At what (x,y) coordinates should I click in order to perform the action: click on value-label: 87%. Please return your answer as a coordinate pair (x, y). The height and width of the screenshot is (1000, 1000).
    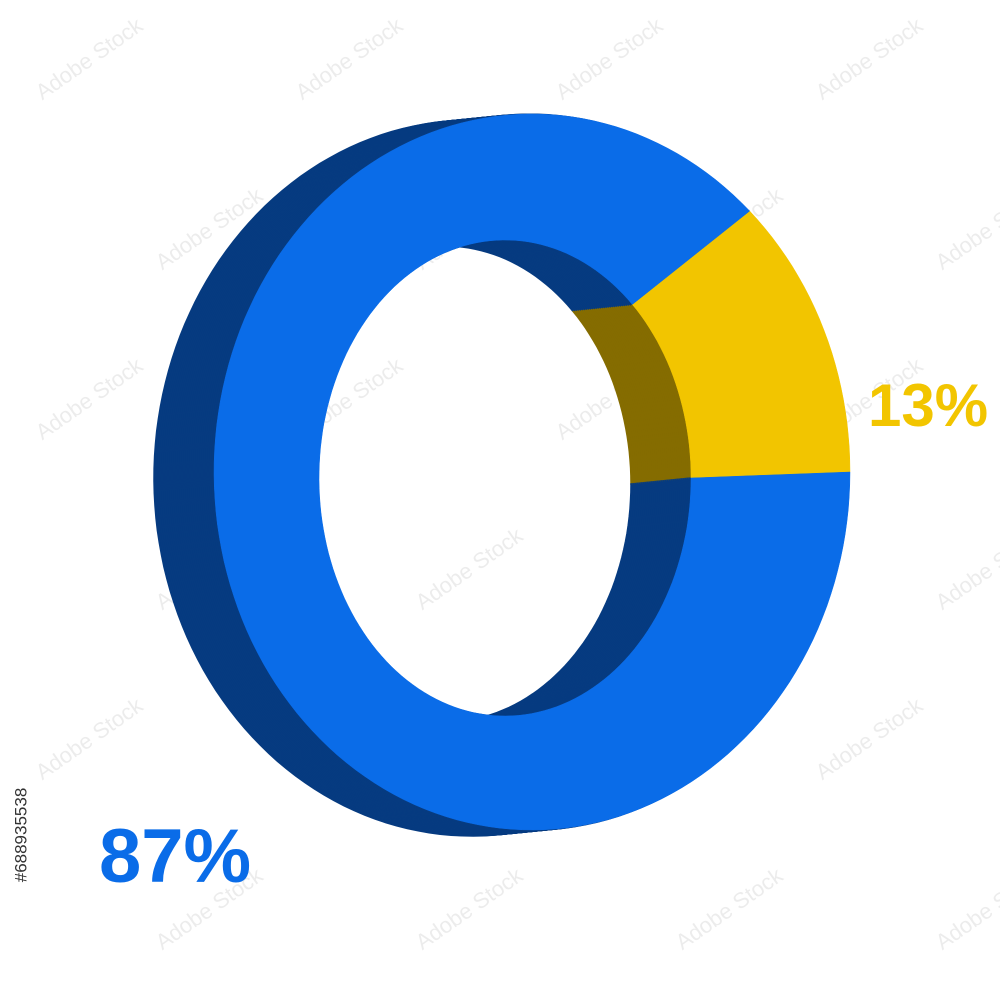
    Looking at the image, I should click on (175, 856).